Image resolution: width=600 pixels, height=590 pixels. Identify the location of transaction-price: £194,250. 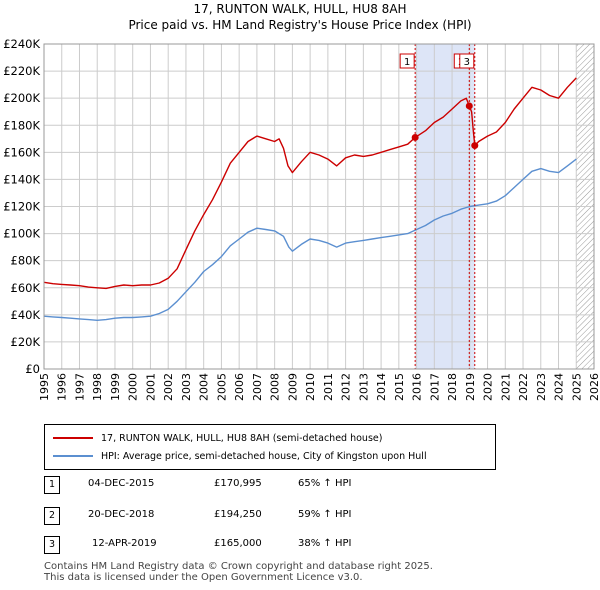
(238, 514).